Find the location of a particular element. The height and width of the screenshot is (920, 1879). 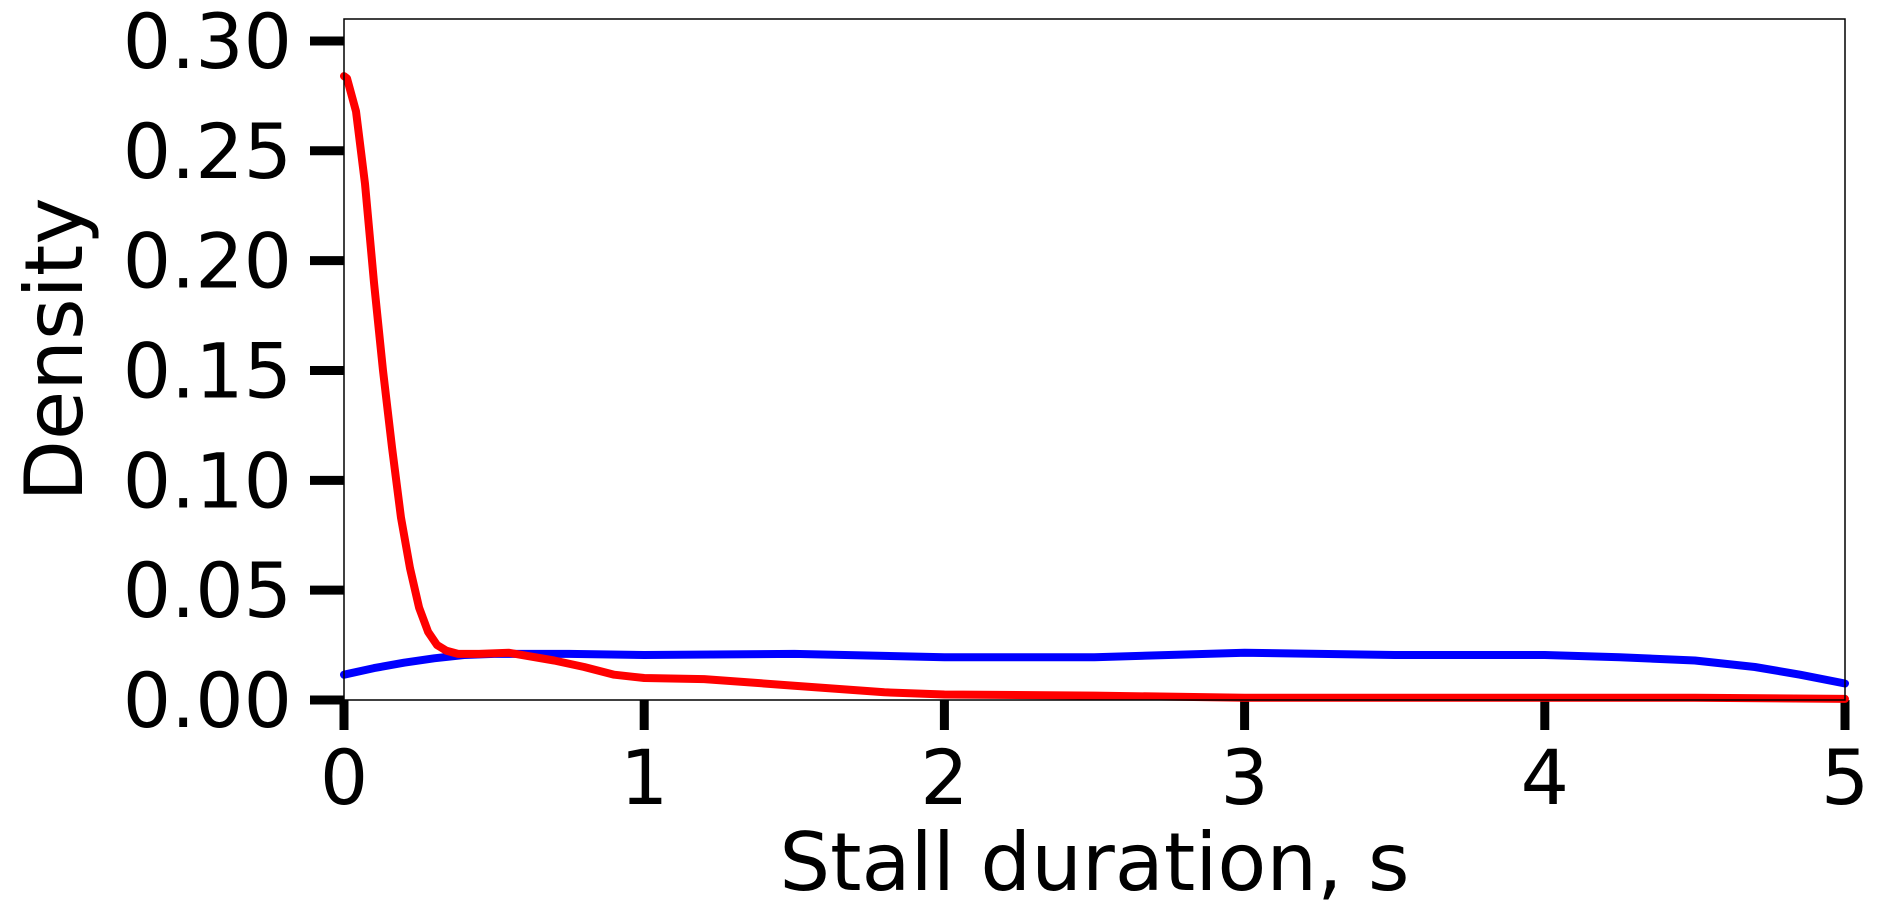

y-tick-label: 0.05 is located at coordinates (207, 590).